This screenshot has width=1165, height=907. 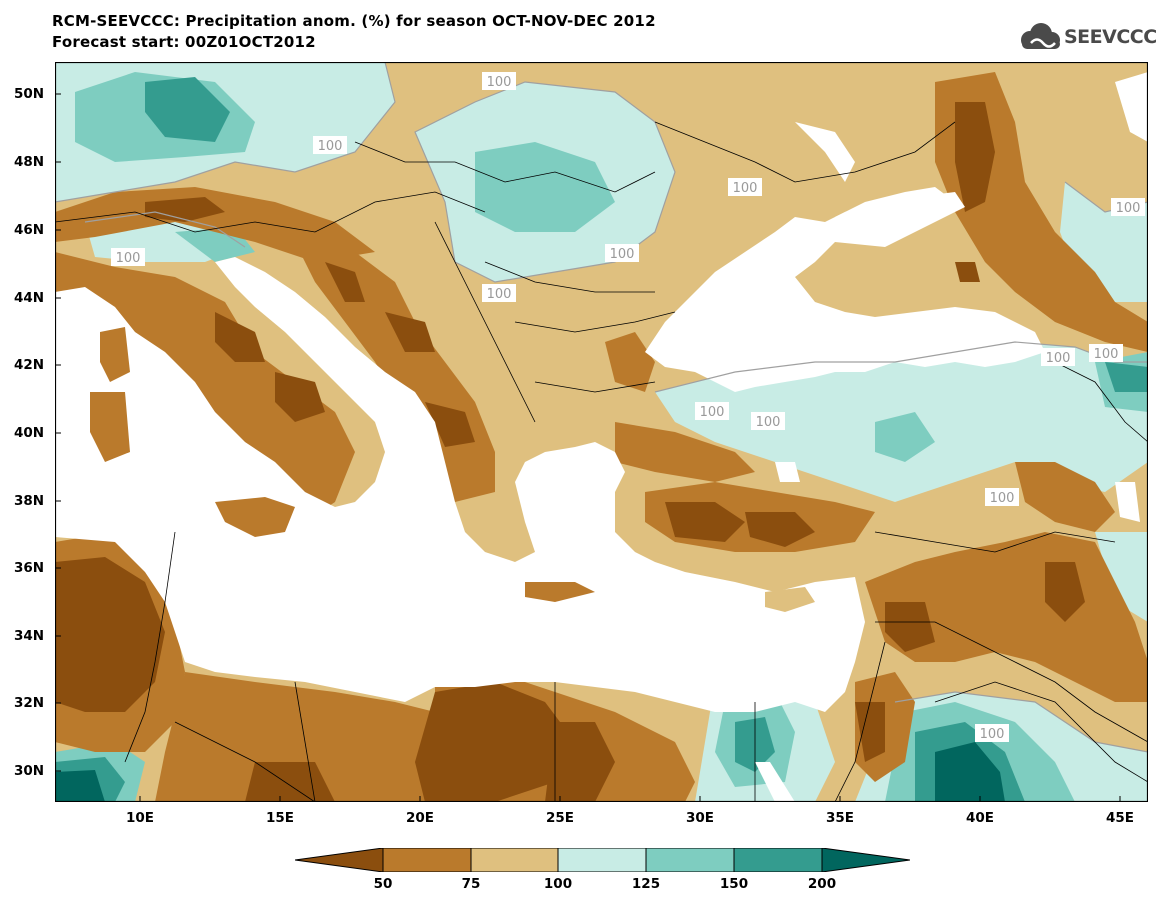 I want to click on legend-label: 150, so click(x=734, y=884).